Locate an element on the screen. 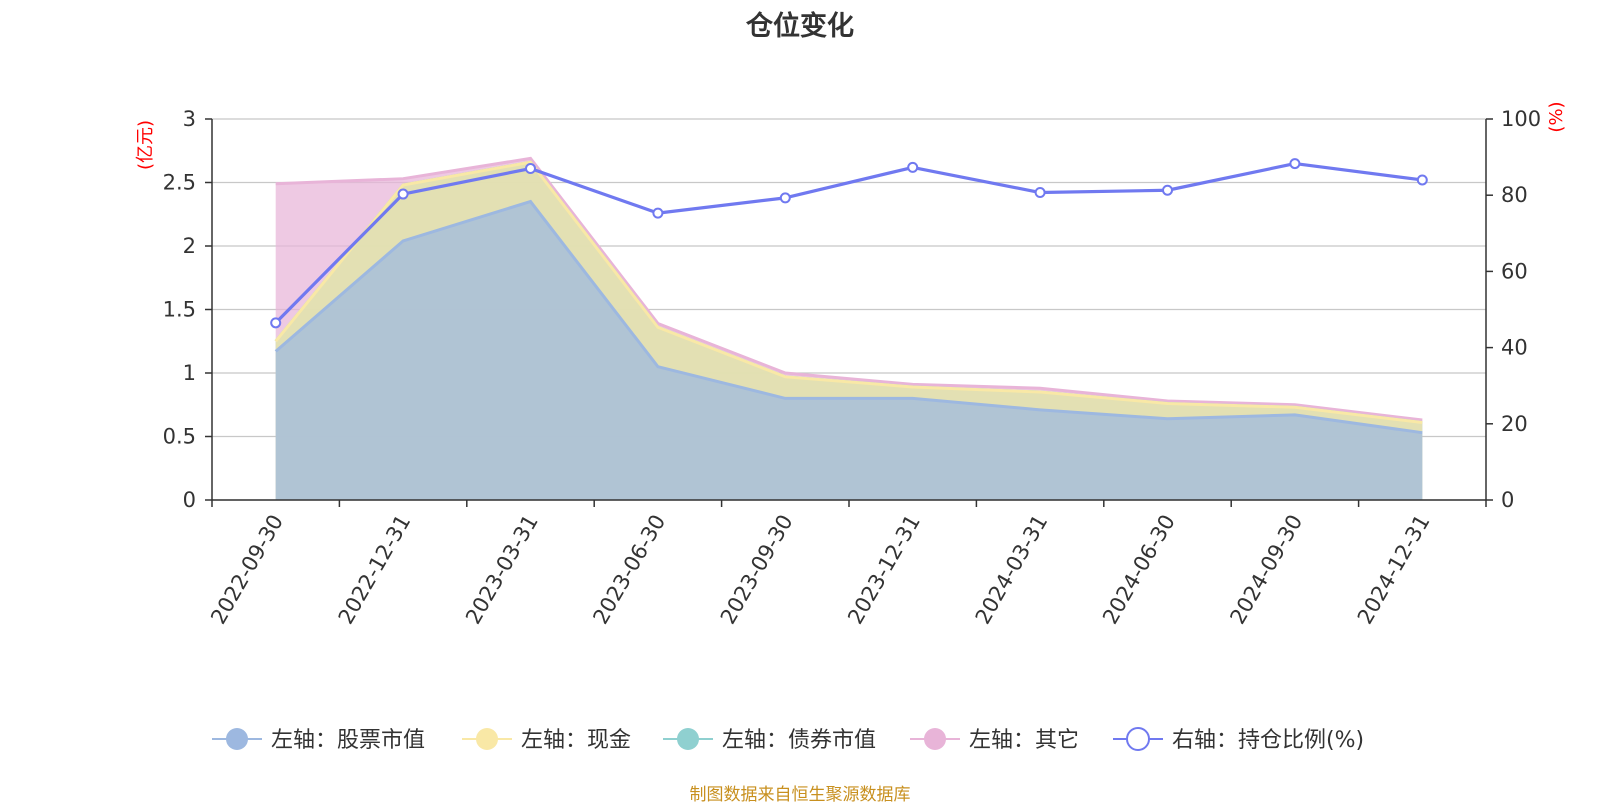 This screenshot has height=805, width=1600. left-tick-label: 1.5 is located at coordinates (179, 310).